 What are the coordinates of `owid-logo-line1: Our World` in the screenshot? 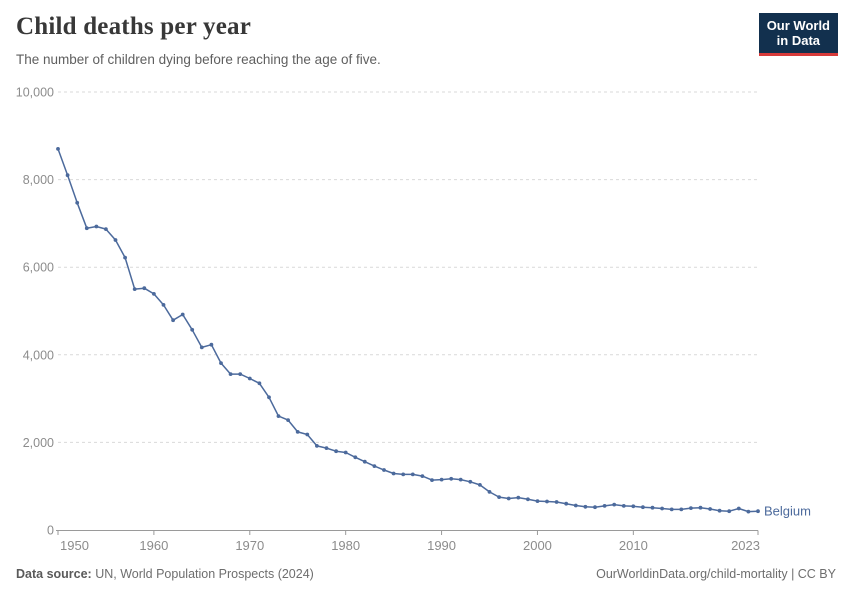 It's located at (798, 25).